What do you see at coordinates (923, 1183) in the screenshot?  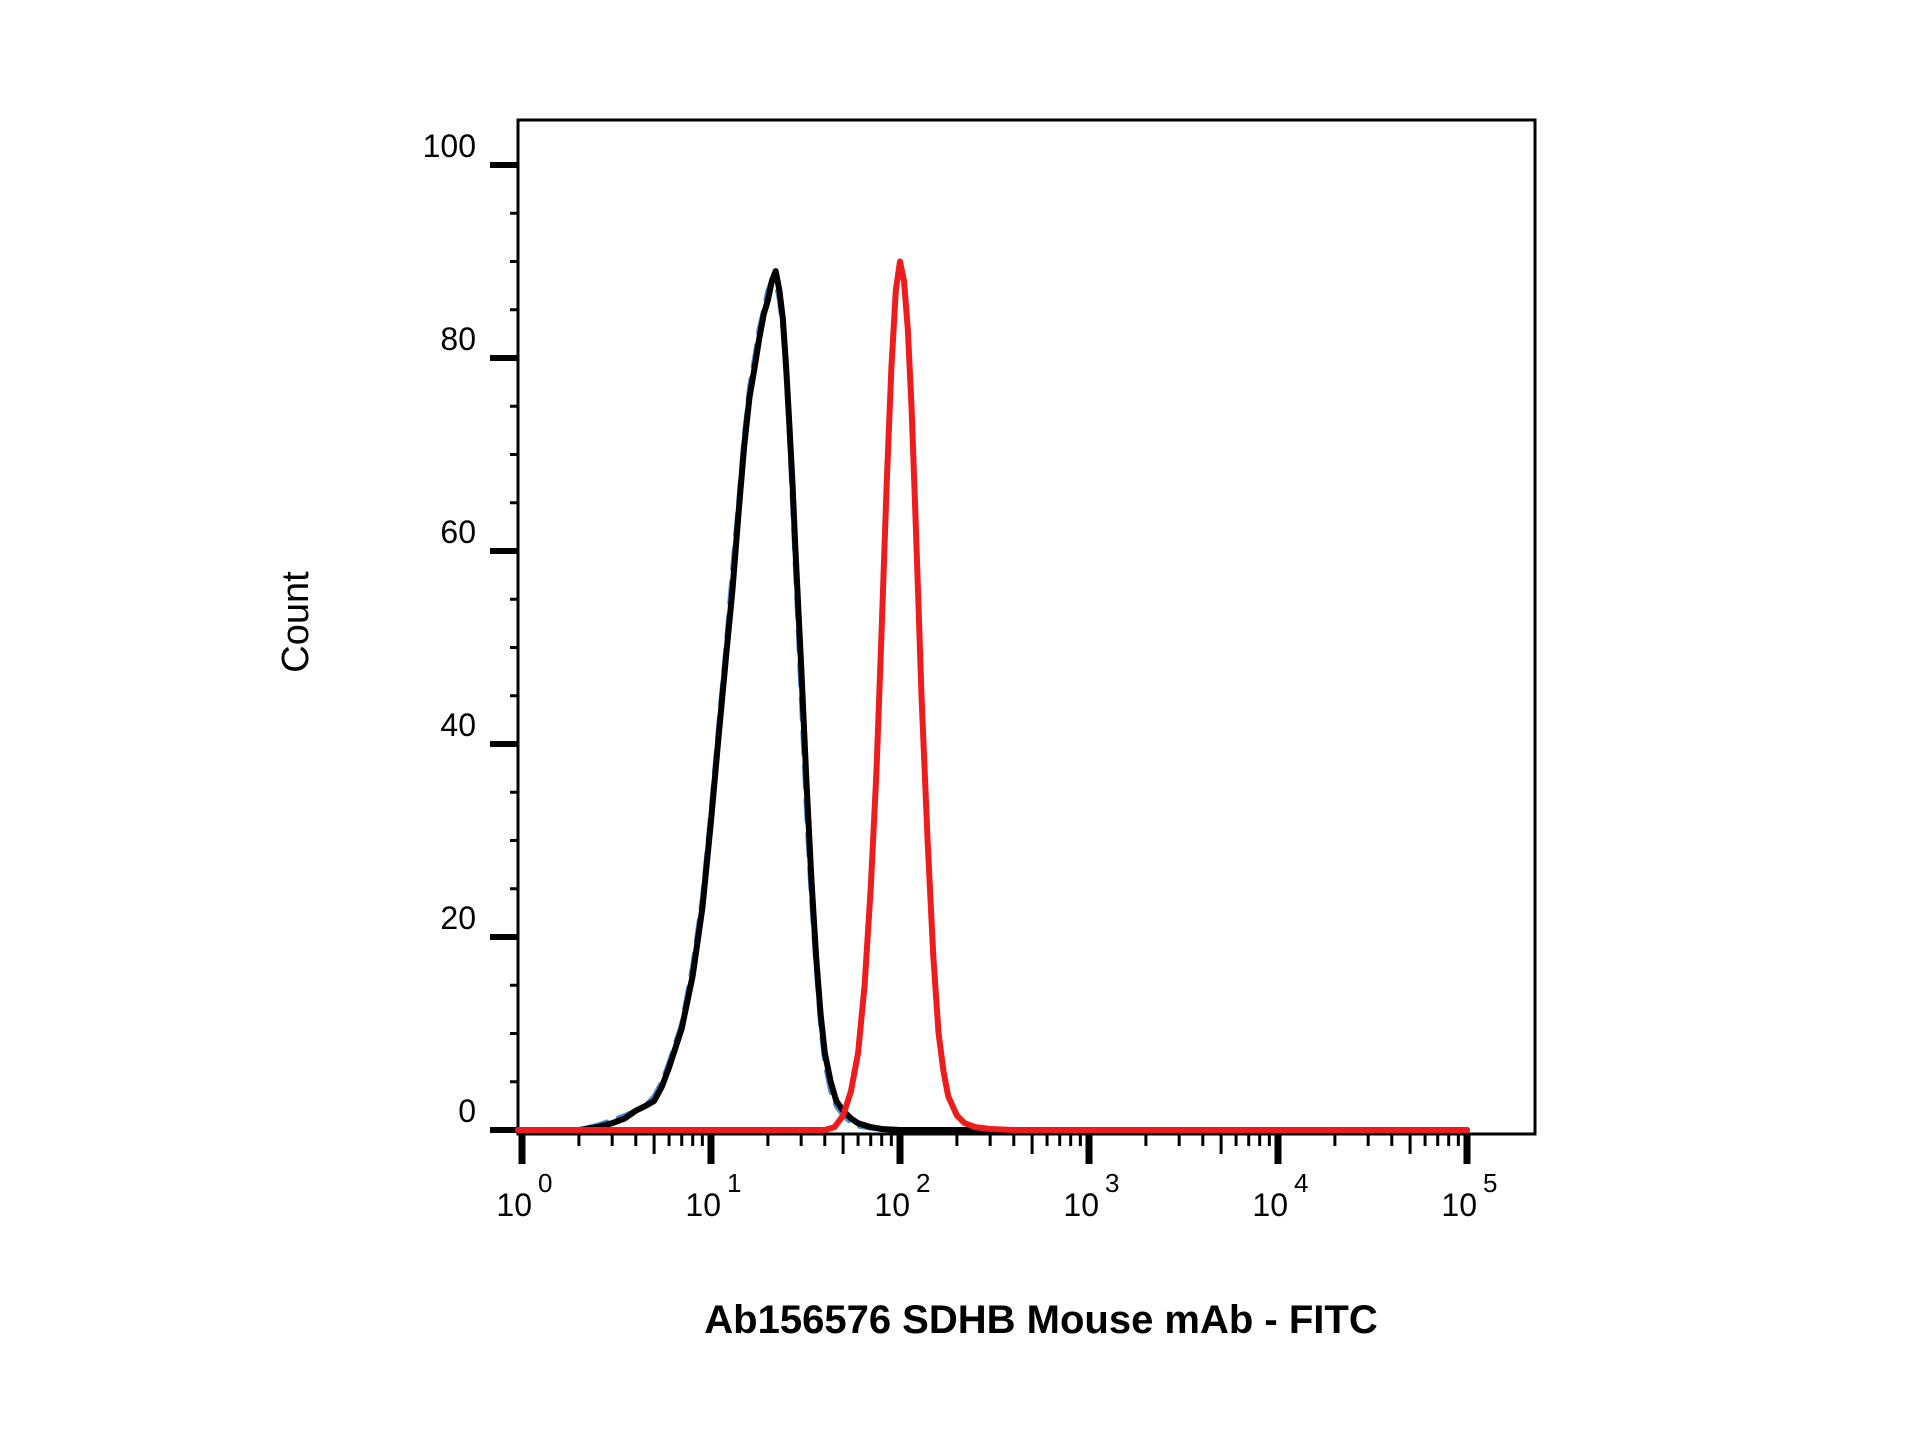 I see `x-tick-label-exponent: 2` at bounding box center [923, 1183].